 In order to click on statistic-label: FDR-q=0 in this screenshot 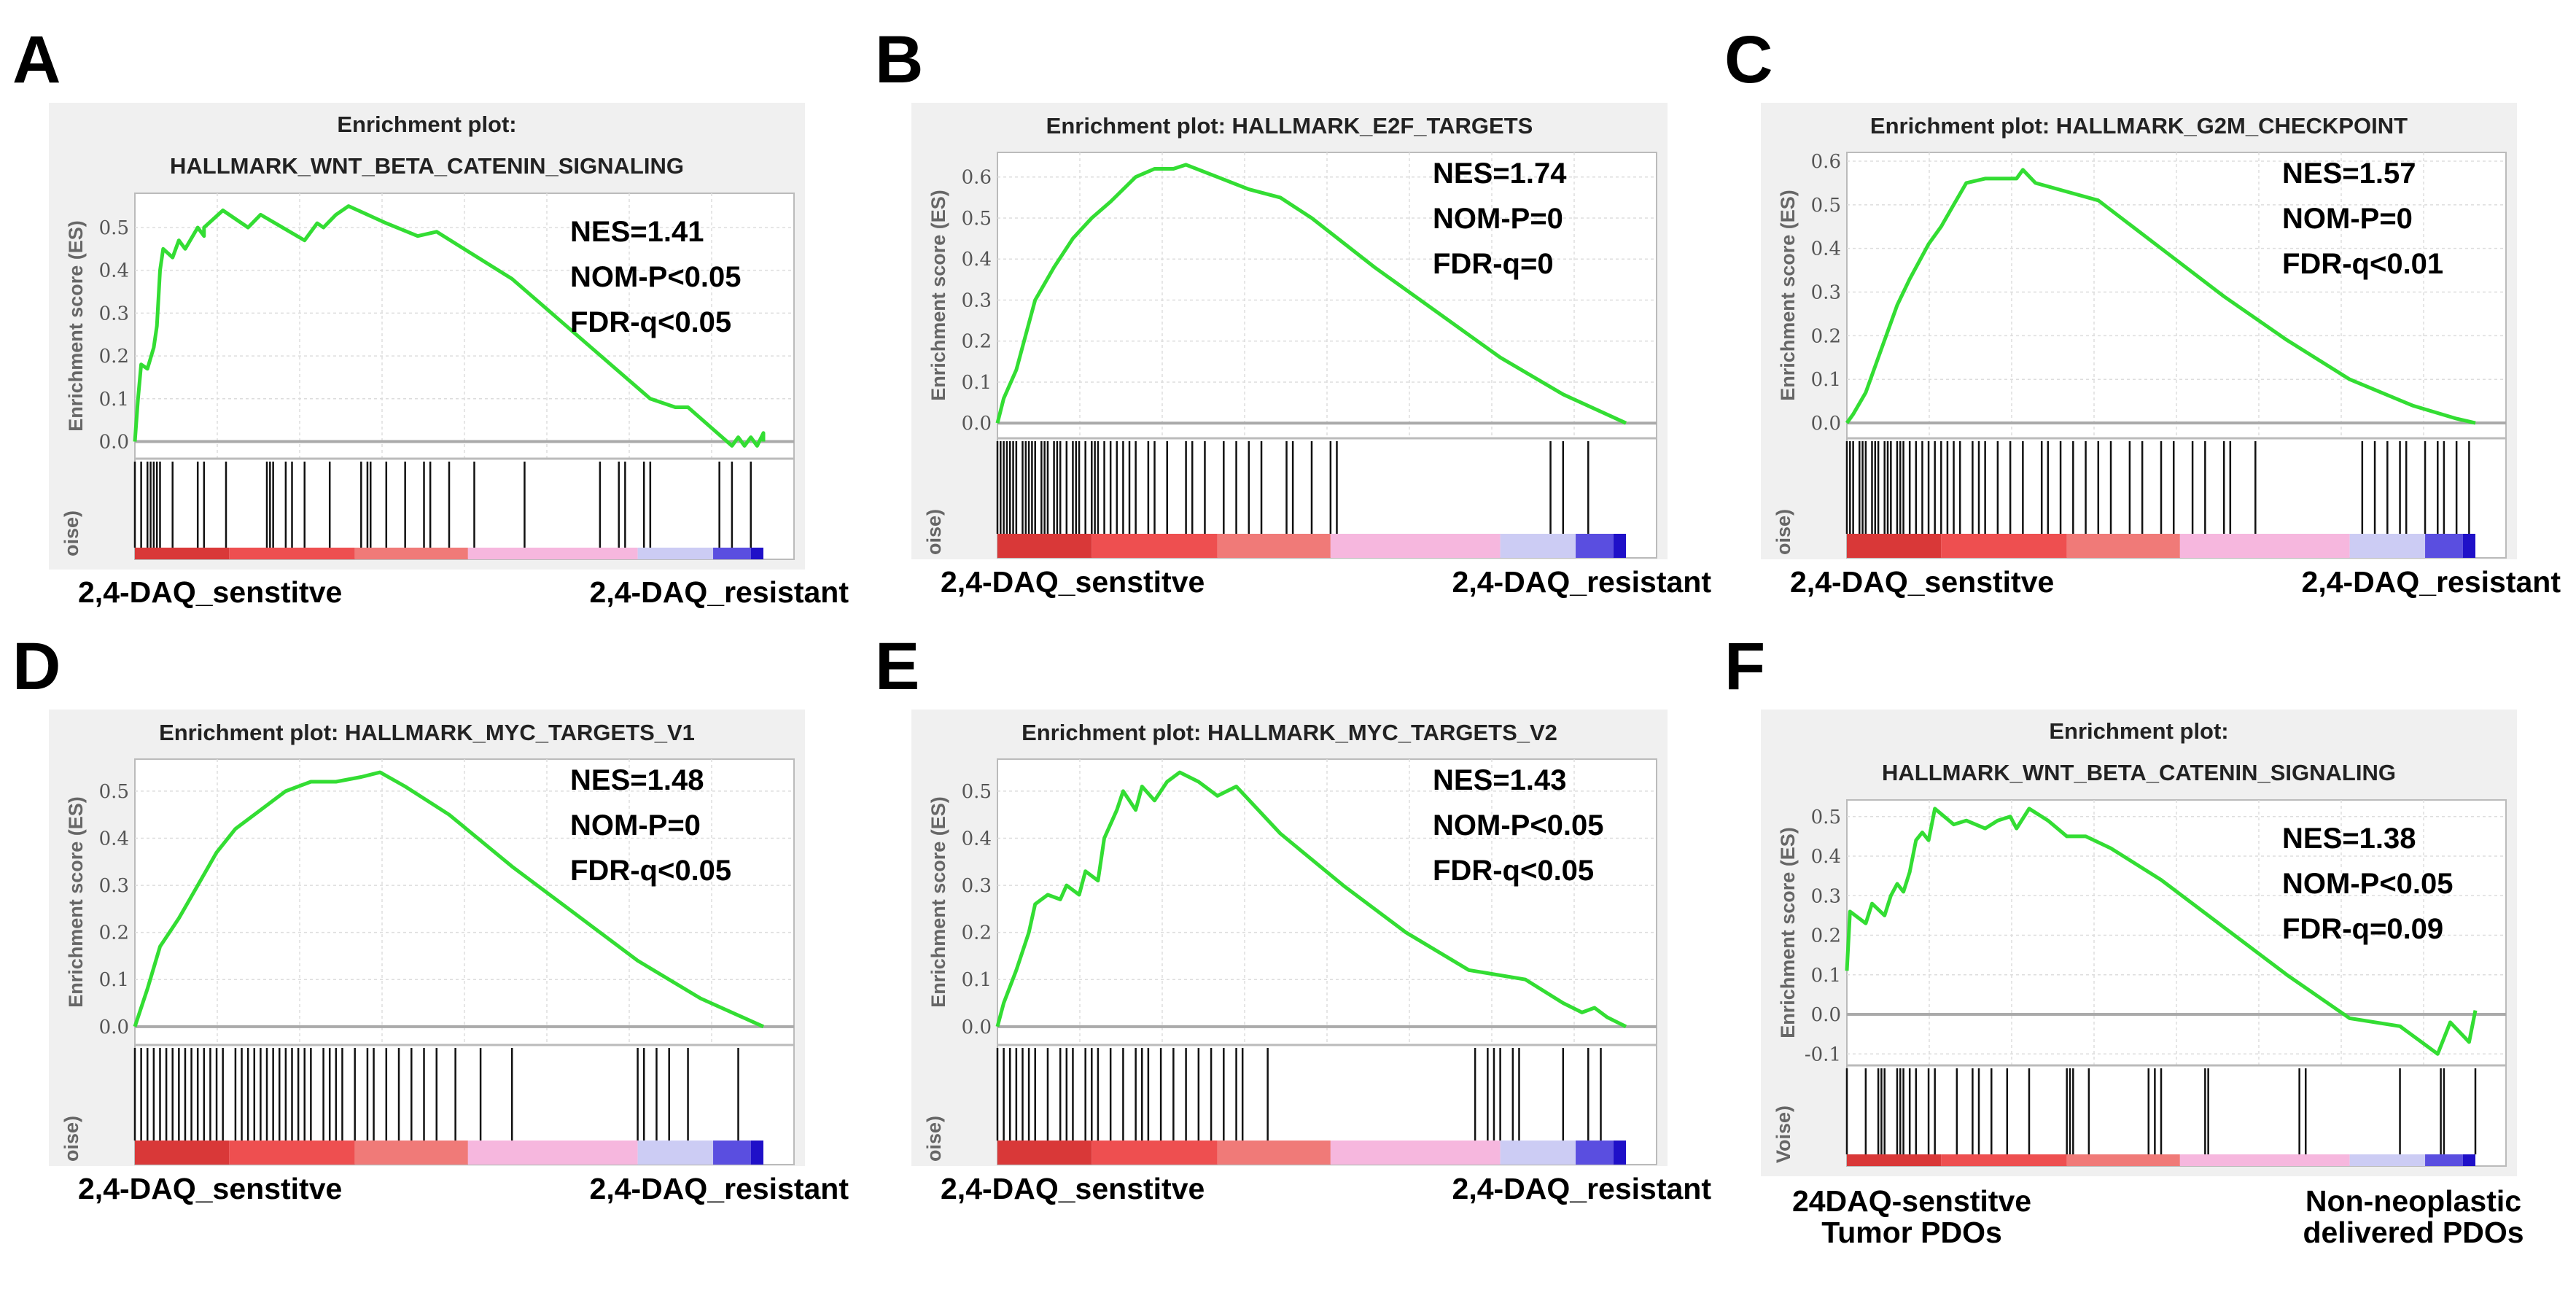, I will do `click(1493, 264)`.